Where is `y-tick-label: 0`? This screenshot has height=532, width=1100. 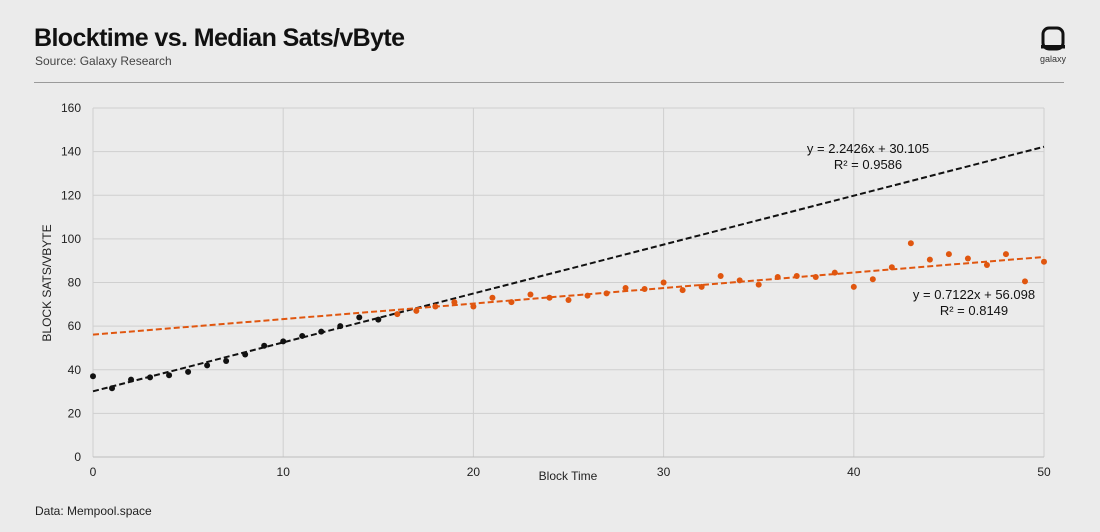
y-tick-label: 0 is located at coordinates (77, 457).